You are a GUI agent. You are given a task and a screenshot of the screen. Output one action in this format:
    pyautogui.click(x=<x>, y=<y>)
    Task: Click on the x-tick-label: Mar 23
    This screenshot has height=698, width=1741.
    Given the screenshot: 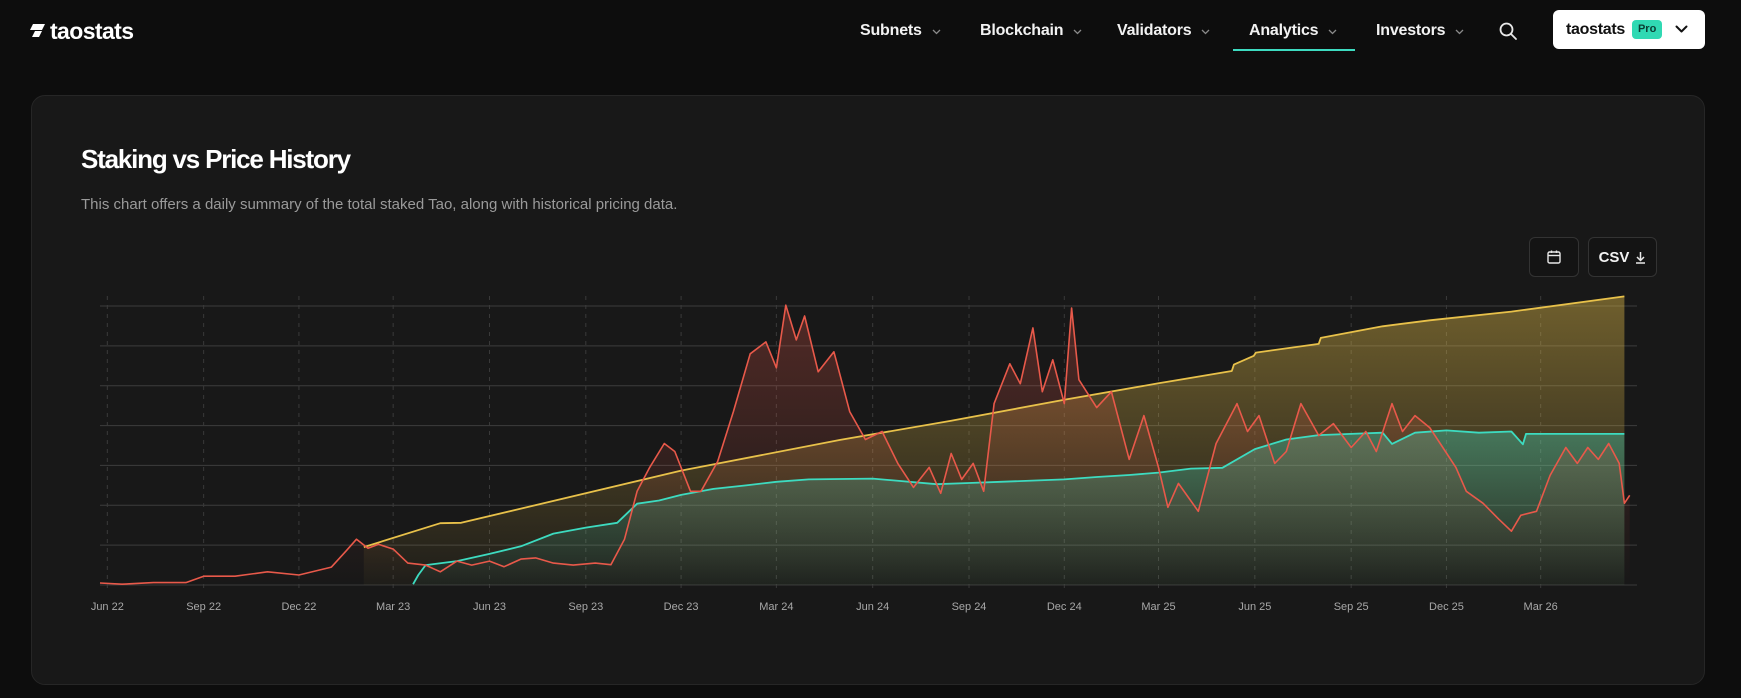 What is the action you would take?
    pyautogui.click(x=393, y=607)
    